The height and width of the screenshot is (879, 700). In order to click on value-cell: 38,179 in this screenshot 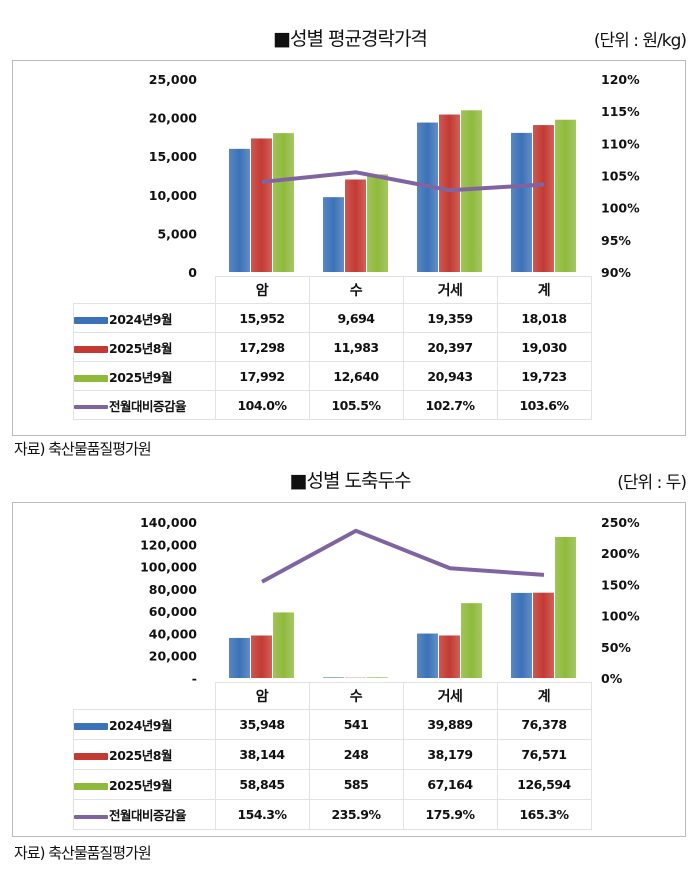, I will do `click(450, 754)`.